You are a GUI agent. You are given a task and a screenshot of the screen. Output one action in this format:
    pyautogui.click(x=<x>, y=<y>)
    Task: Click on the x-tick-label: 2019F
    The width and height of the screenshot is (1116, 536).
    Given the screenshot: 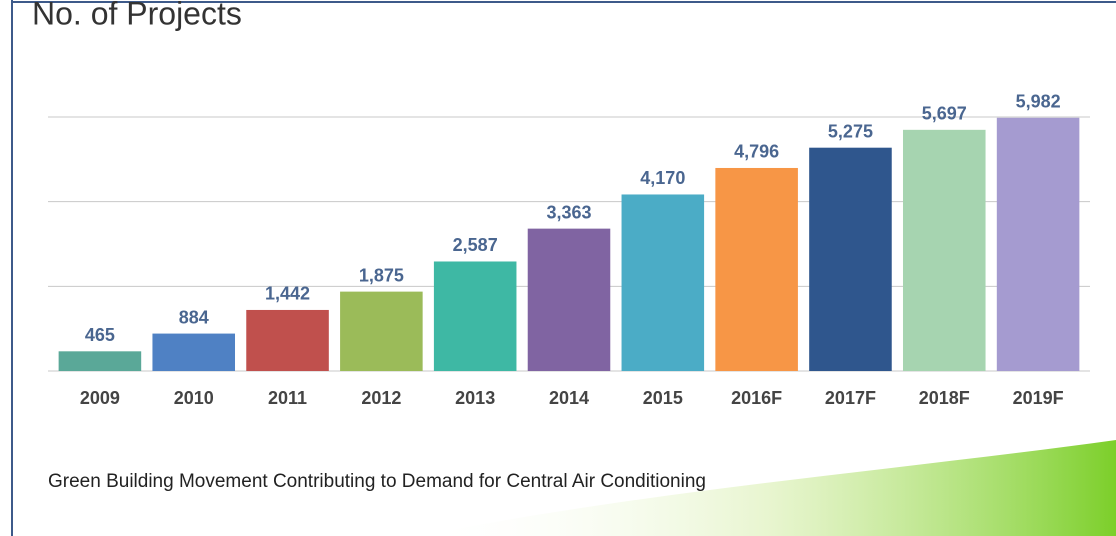 What is the action you would take?
    pyautogui.click(x=1038, y=398)
    